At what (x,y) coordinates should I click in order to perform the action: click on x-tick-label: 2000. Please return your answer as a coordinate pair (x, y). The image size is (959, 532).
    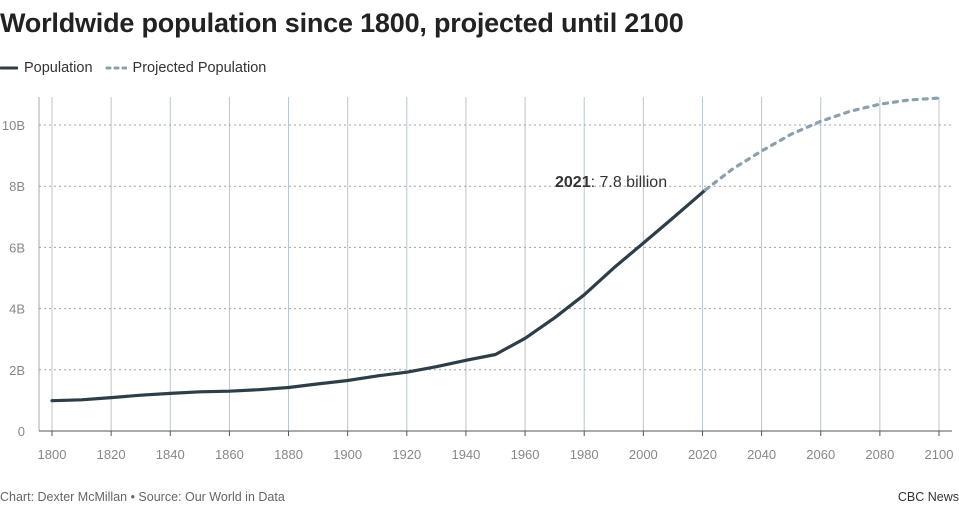
    Looking at the image, I should click on (643, 454).